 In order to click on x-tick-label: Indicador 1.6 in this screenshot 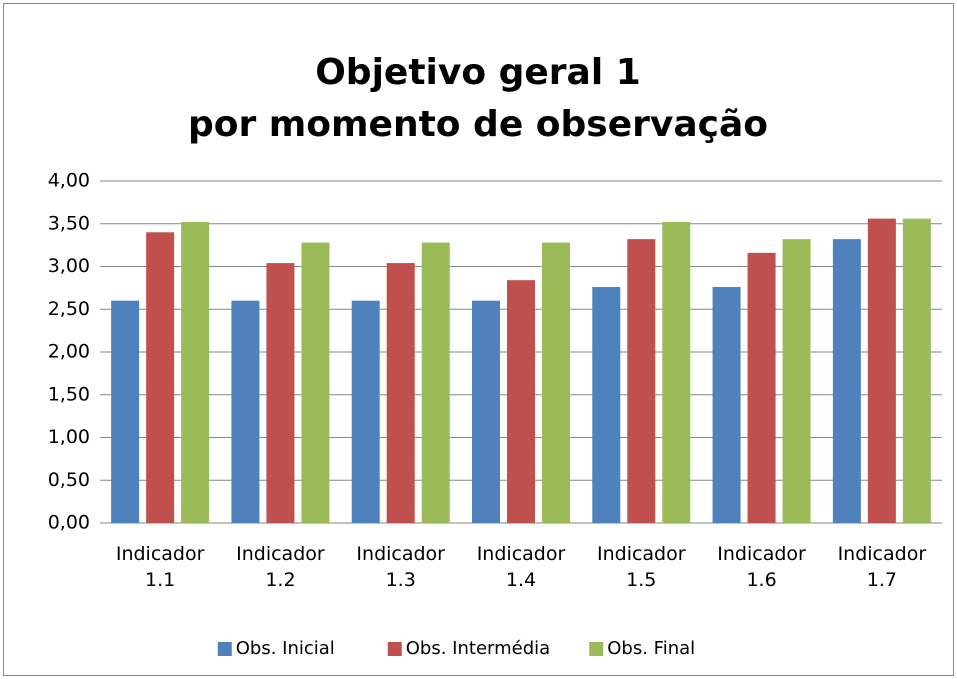, I will do `click(761, 567)`.